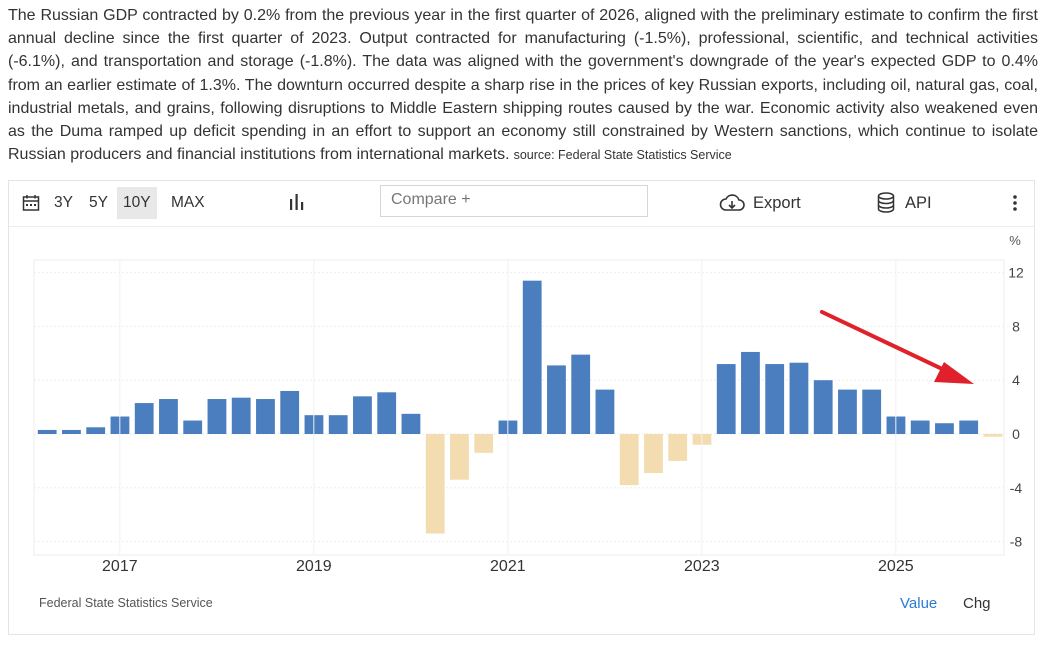 This screenshot has height=645, width=1043. Describe the element at coordinates (31, 206) in the screenshot. I see `calendar-icon` at that location.